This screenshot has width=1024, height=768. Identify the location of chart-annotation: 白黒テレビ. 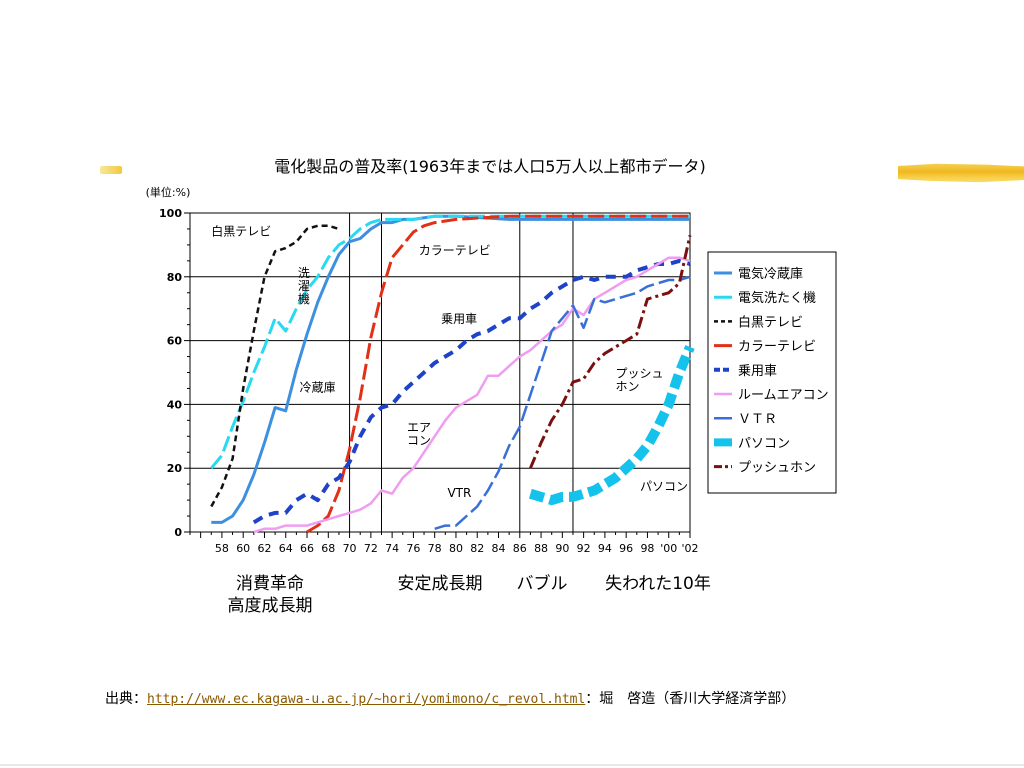
(241, 230).